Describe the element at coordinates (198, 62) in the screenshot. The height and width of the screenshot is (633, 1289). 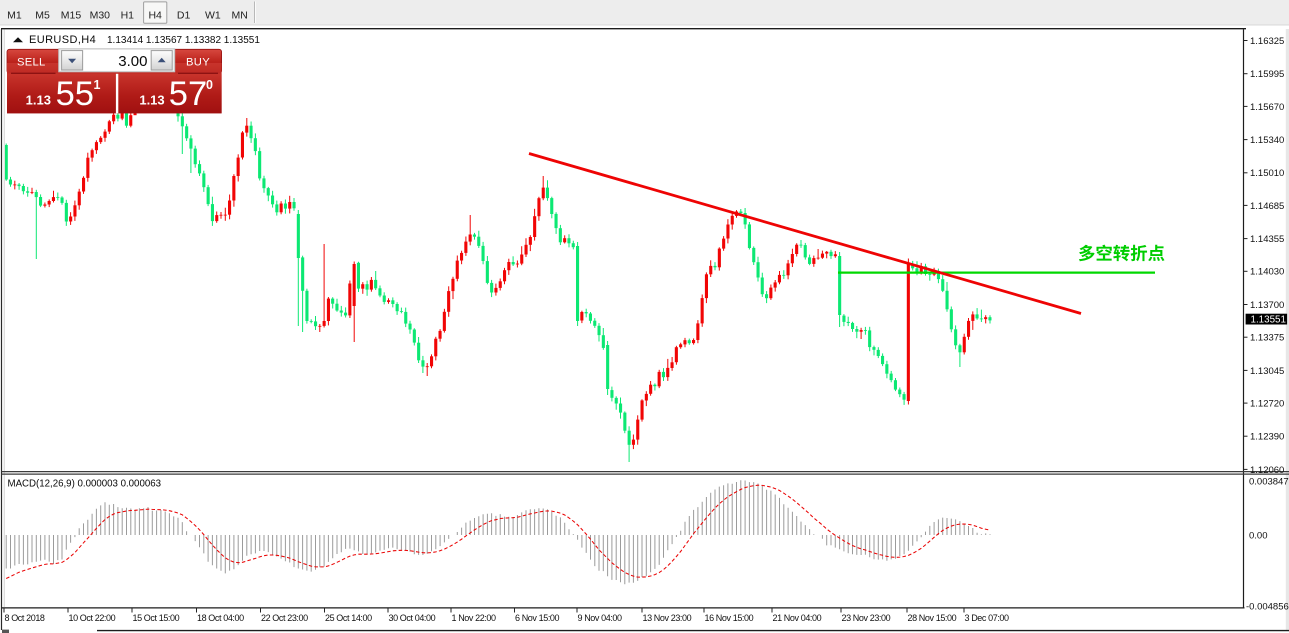
I see `svg-text: BUY` at that location.